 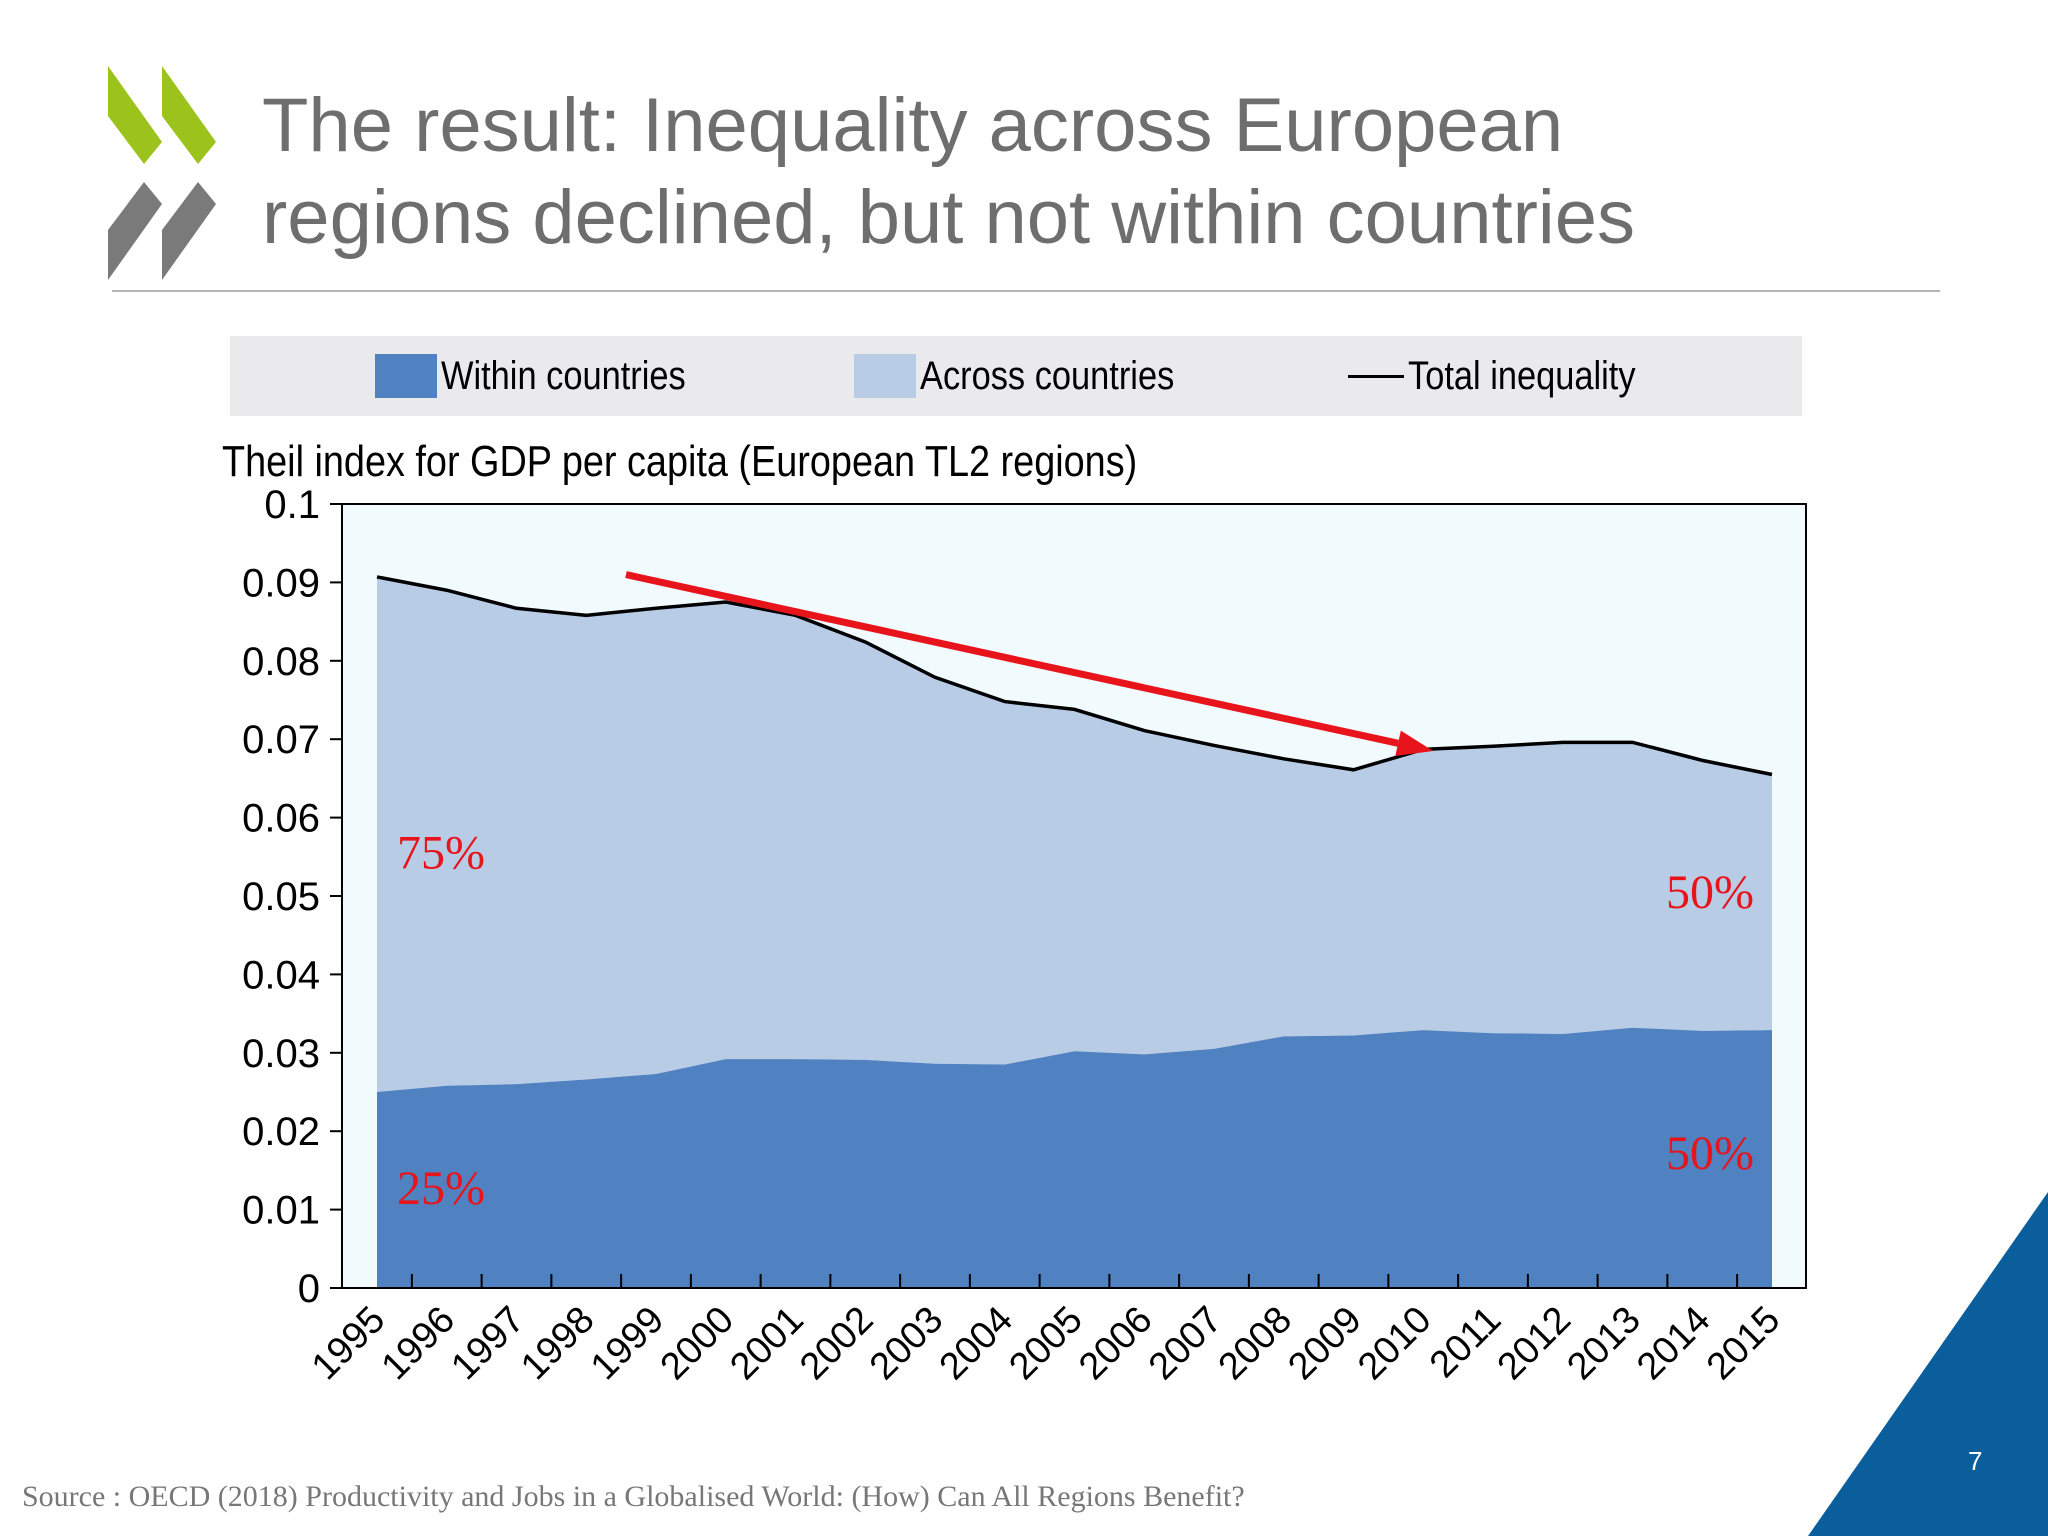 I want to click on legend-swatch-across, so click(x=885, y=376).